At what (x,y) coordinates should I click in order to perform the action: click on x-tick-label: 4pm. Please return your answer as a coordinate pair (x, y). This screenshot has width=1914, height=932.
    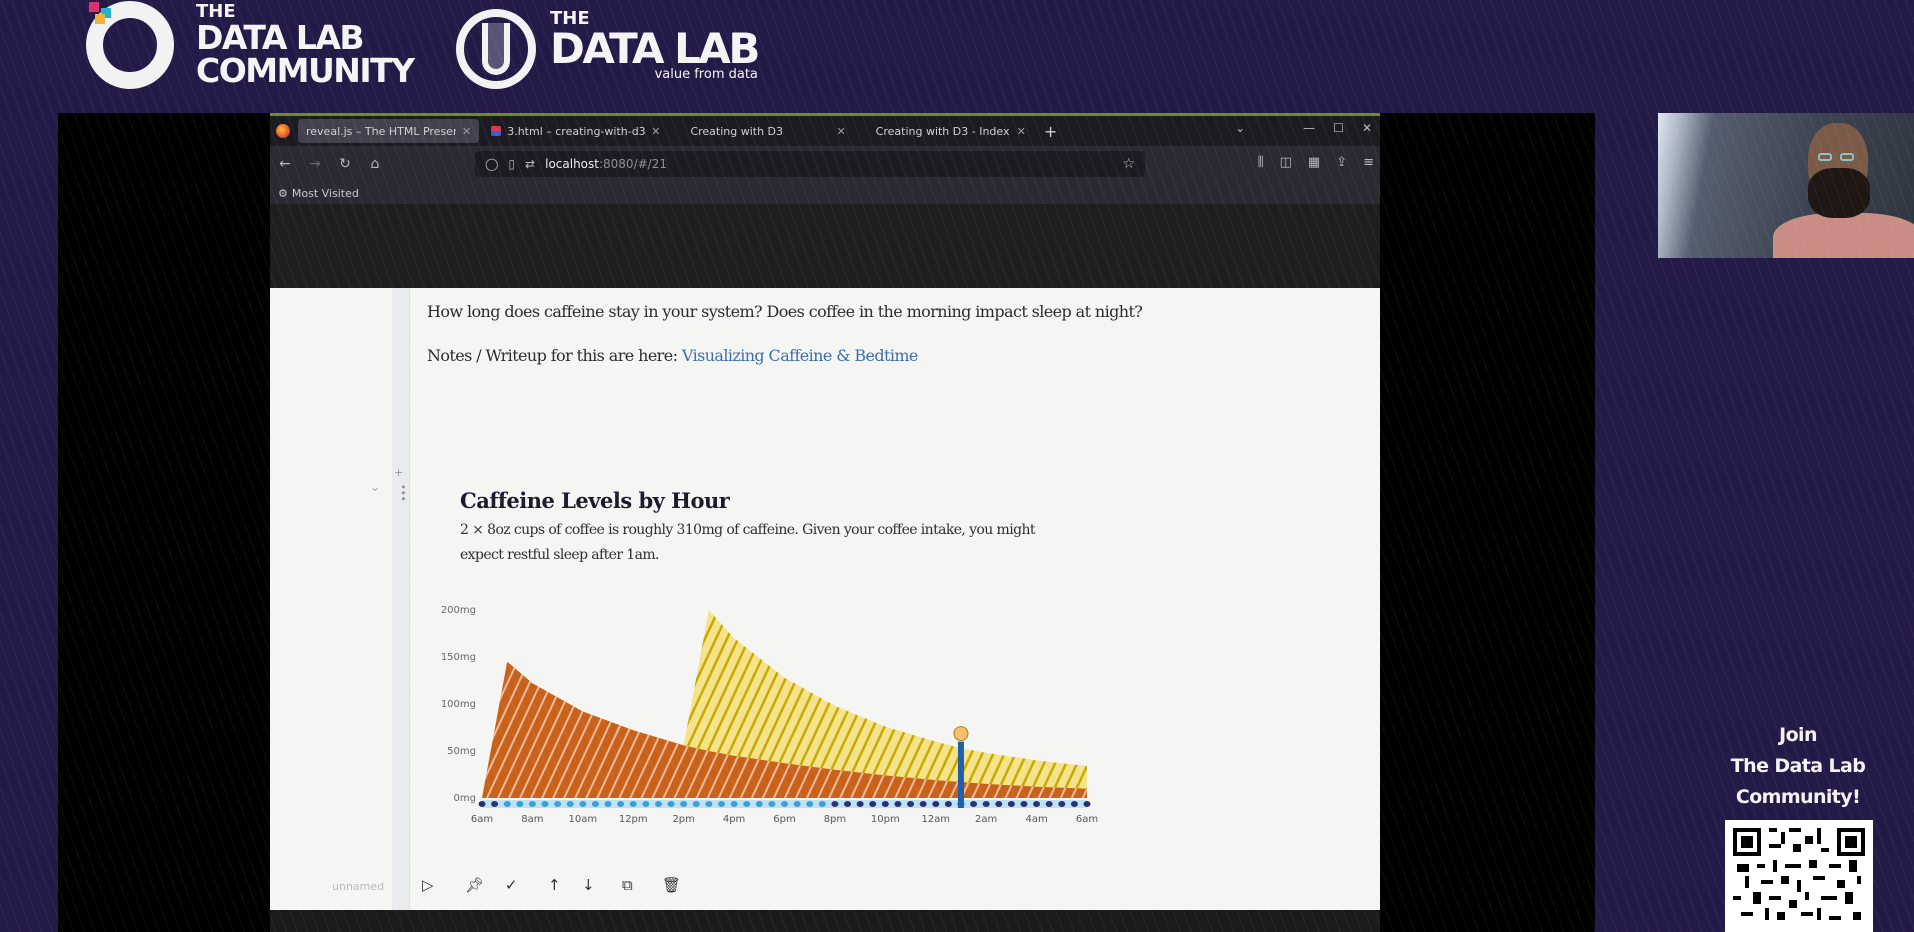
    Looking at the image, I should click on (734, 819).